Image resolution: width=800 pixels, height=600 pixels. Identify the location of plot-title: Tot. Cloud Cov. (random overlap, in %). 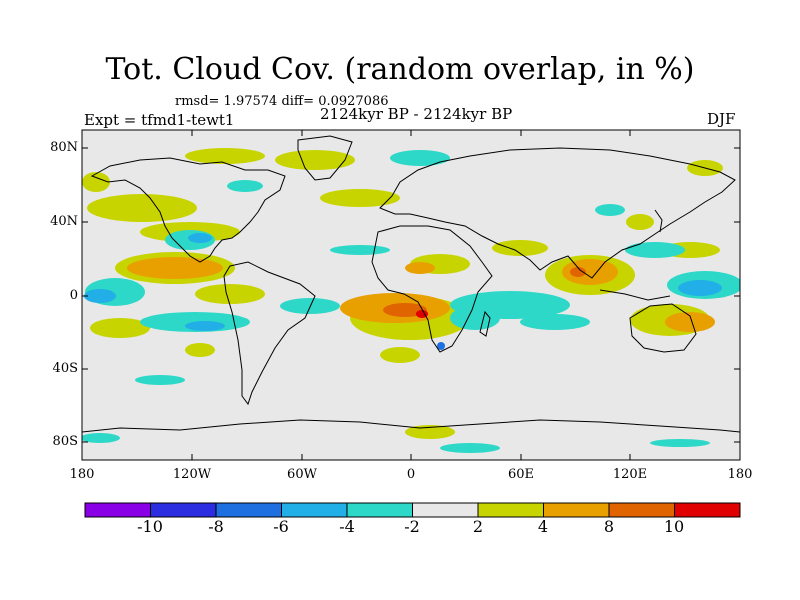
(400, 69).